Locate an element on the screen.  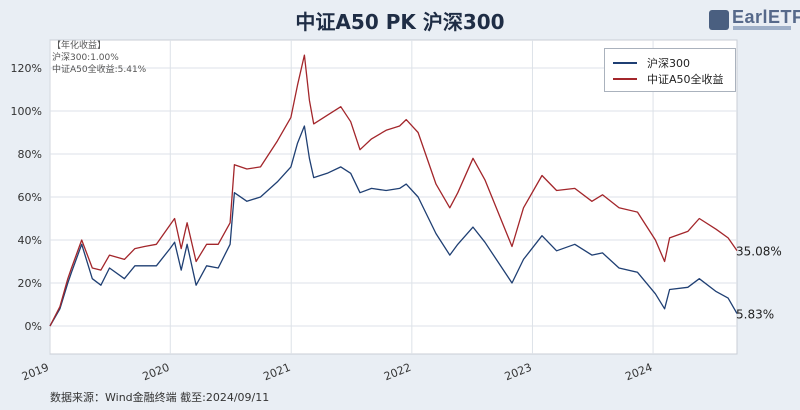
logo-badge-icon is located at coordinates (719, 20).